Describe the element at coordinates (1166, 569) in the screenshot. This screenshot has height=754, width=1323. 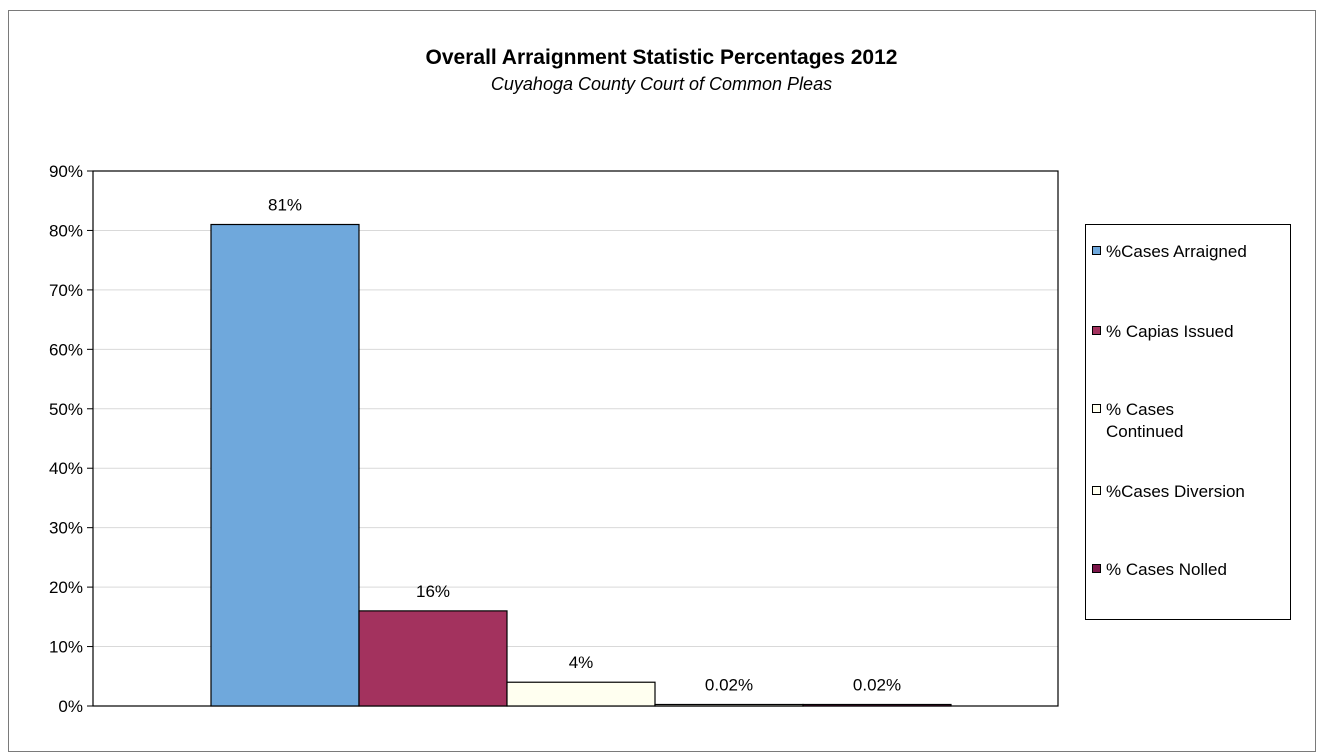
I see `legend-label: % Cases Nolled` at that location.